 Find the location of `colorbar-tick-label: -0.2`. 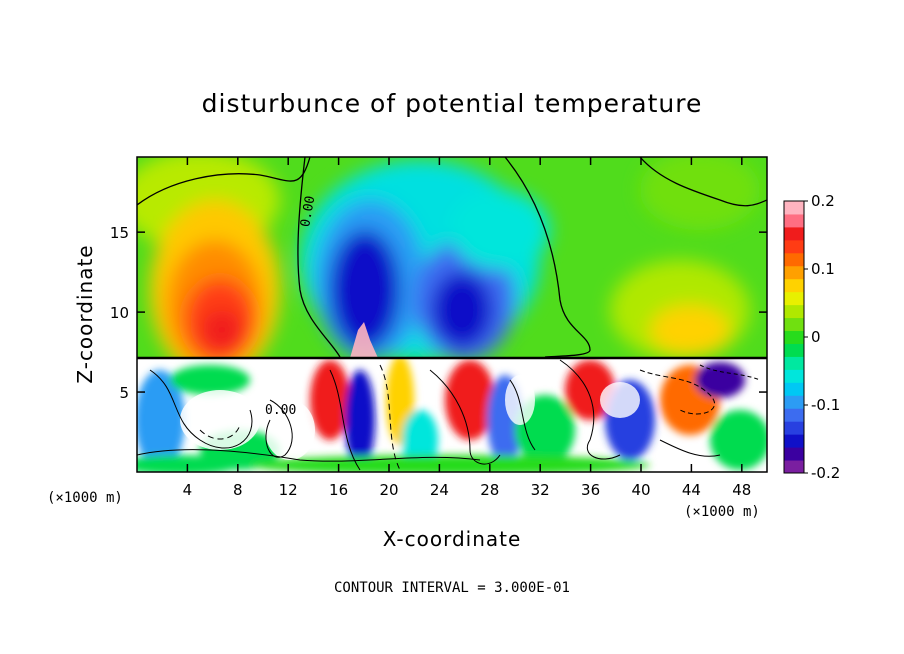

colorbar-tick-label: -0.2 is located at coordinates (825, 473).